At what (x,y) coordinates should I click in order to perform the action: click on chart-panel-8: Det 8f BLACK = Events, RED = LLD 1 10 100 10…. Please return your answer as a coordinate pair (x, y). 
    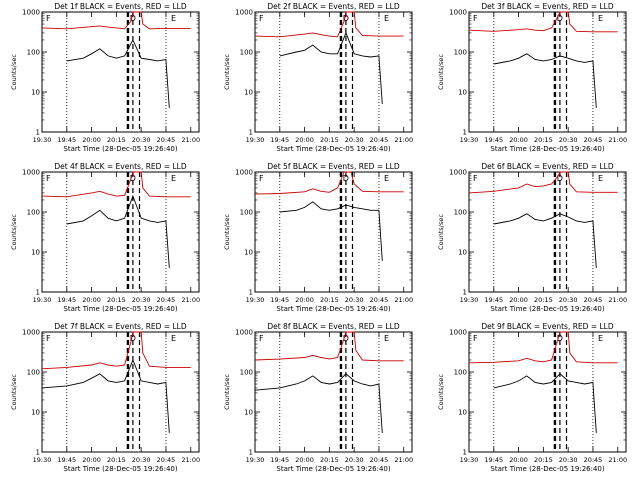
    Looking at the image, I should click on (318, 397).